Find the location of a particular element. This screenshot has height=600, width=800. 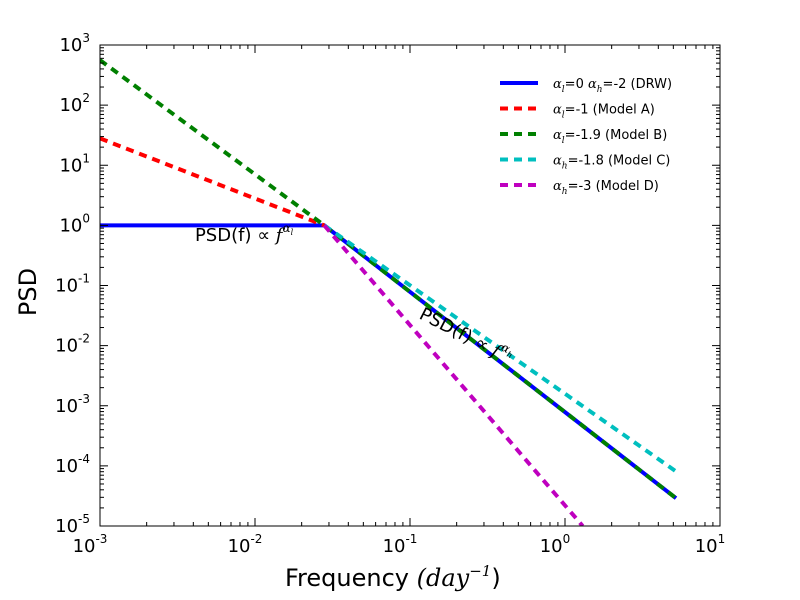

legend-label-1: αl=-1 (Model A) is located at coordinates (604, 112).